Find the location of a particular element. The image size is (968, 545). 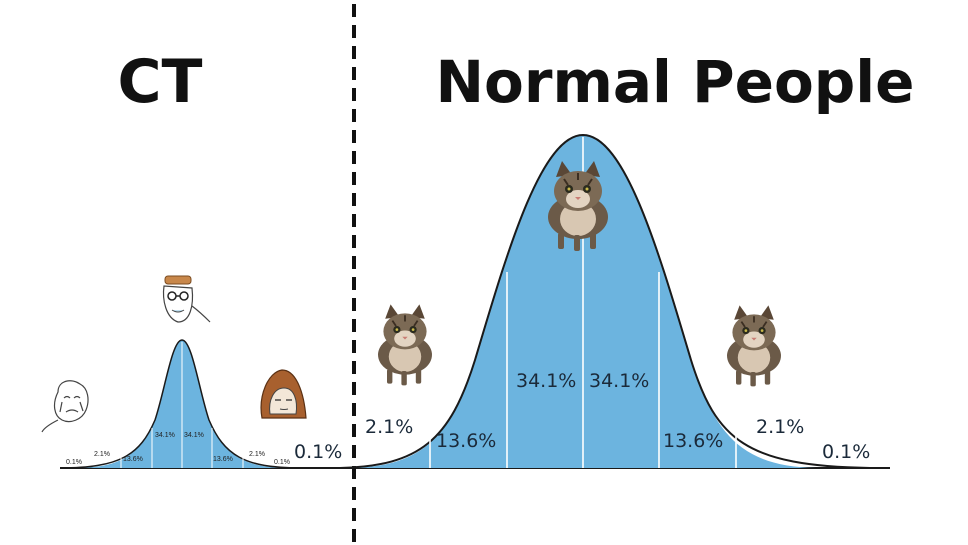

ct-label-3: 34.1% is located at coordinates (165, 435).